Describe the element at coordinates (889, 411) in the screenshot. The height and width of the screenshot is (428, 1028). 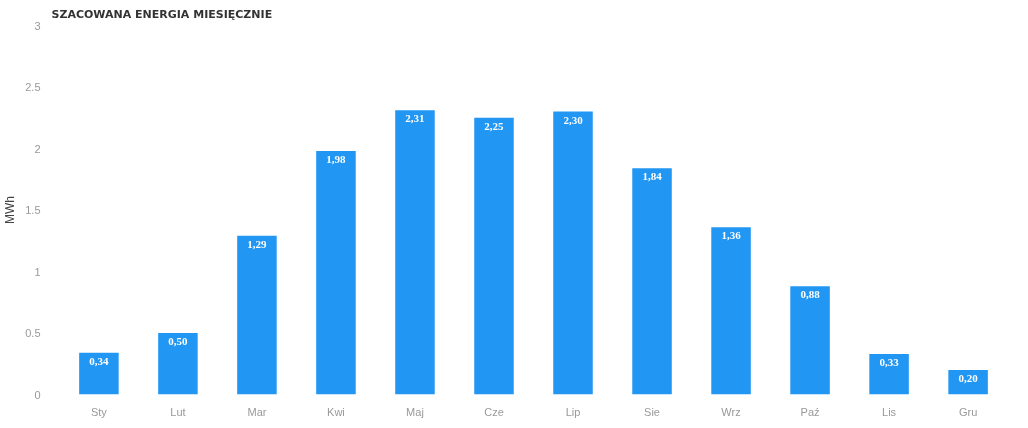
I see `x-tick-label: Lis` at that location.